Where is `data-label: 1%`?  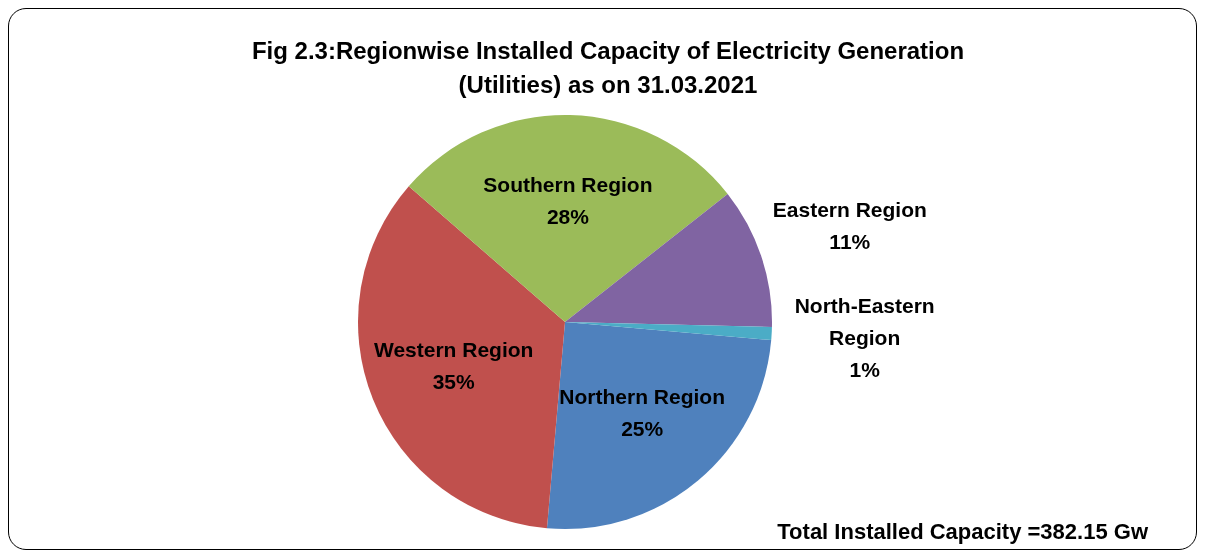
data-label: 1% is located at coordinates (865, 369).